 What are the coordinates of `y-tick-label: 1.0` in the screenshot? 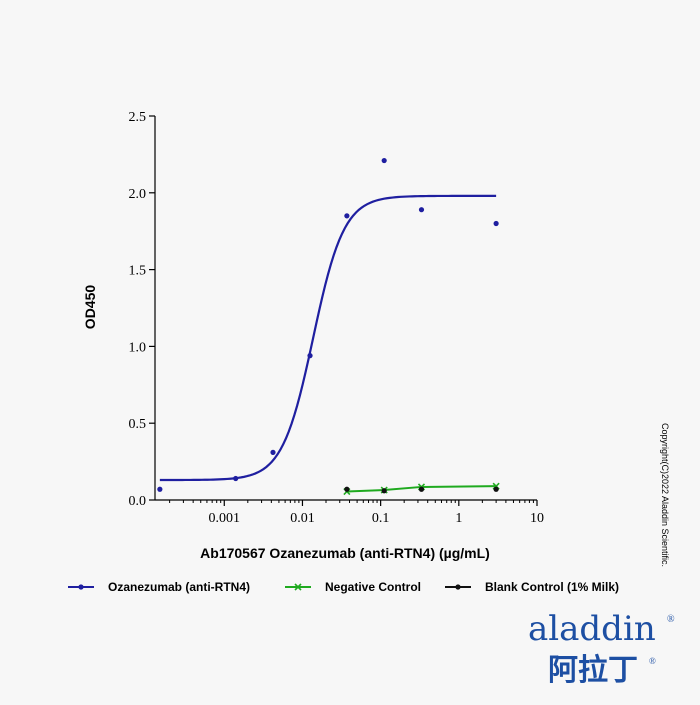 It's located at (138, 347).